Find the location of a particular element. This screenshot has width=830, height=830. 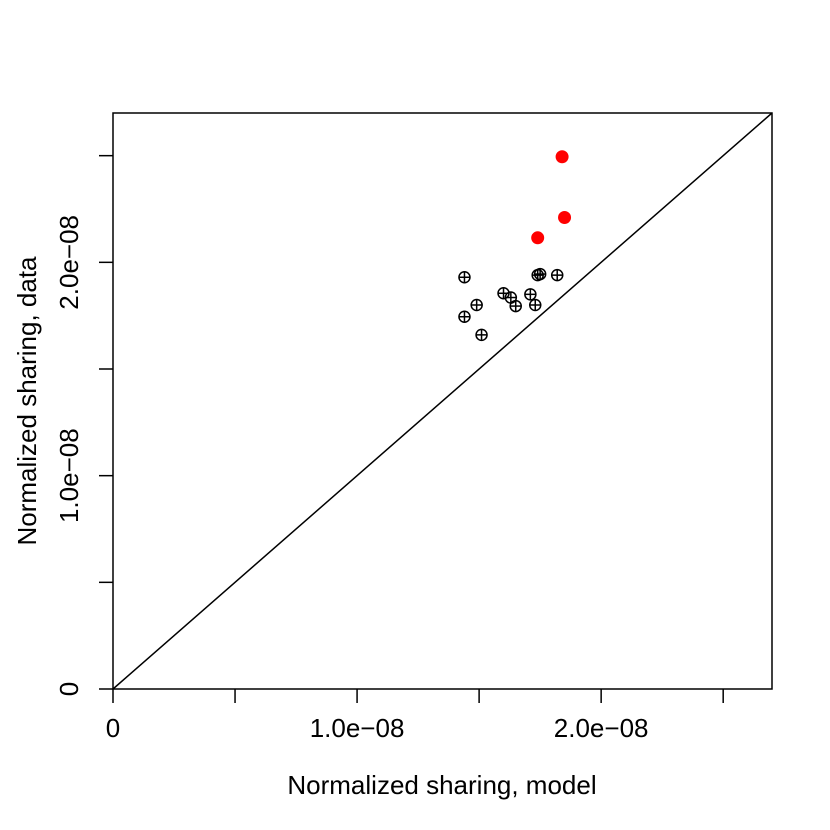

y-axis: 0 1.0e−08 2.0e−08 is located at coordinates (83, 425).